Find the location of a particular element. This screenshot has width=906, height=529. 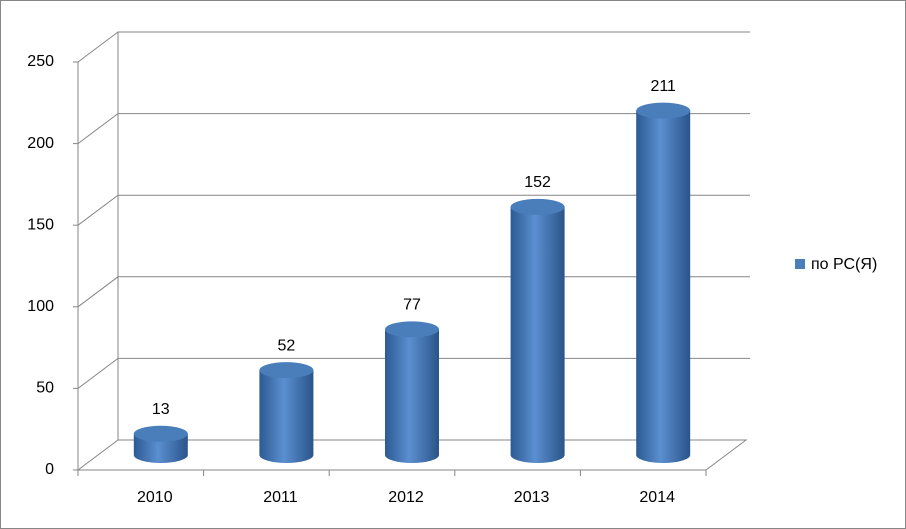

data-label: 152 is located at coordinates (537, 182).